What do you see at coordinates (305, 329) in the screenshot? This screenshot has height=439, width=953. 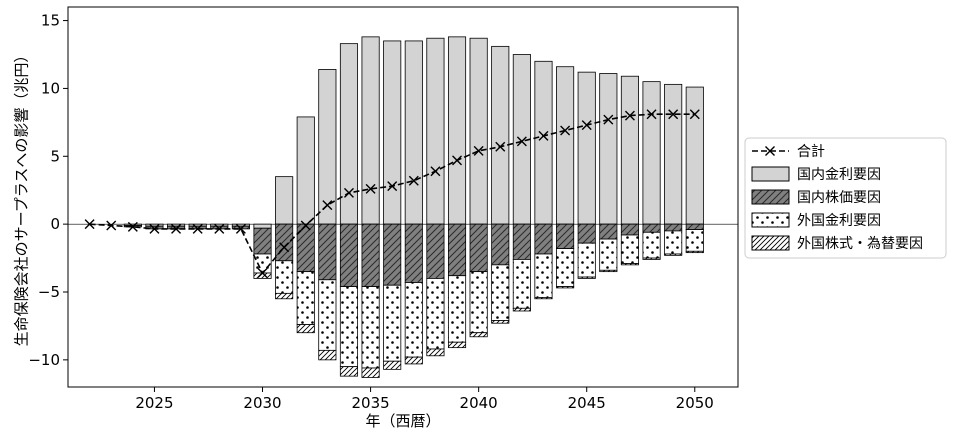 I see `bar-s3-2032` at bounding box center [305, 329].